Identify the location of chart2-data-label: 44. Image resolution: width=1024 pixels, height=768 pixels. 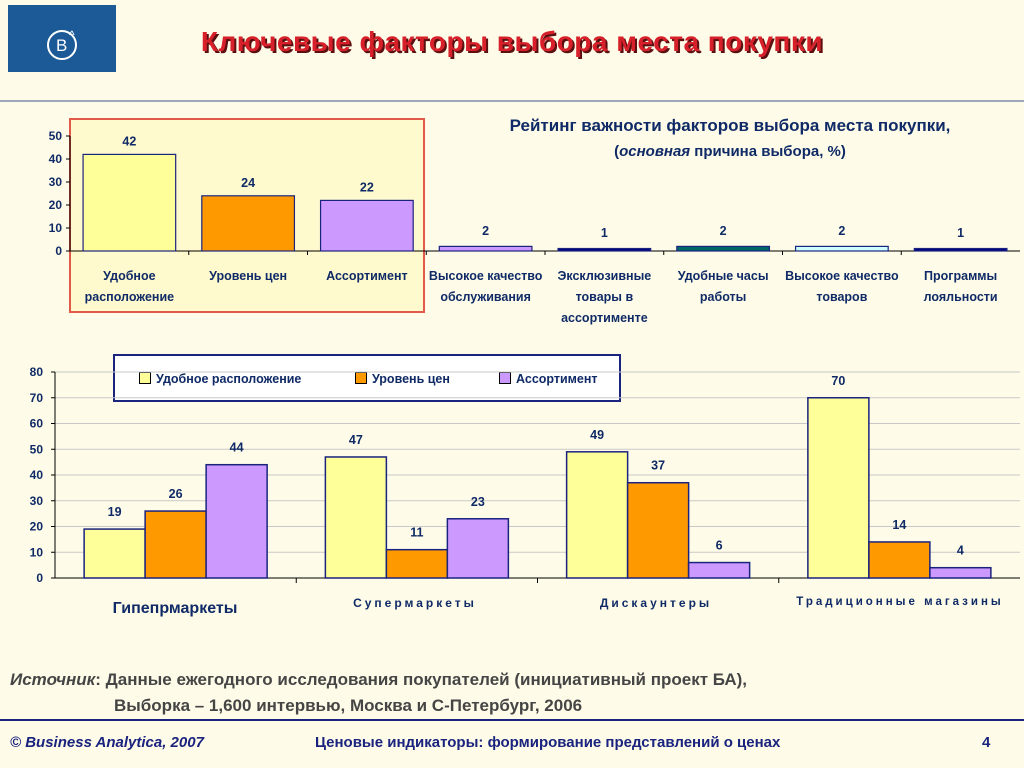
(237, 448).